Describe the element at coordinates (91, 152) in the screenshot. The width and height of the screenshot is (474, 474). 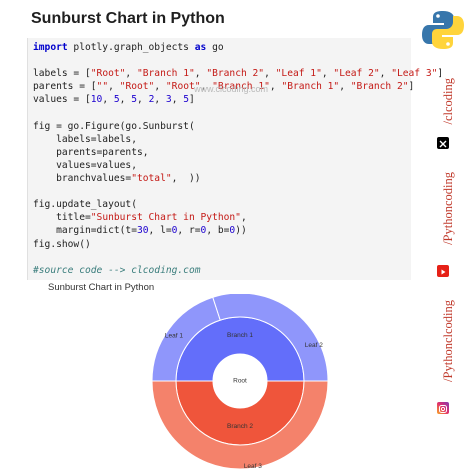
I see `code-line: parents=parents,` at that location.